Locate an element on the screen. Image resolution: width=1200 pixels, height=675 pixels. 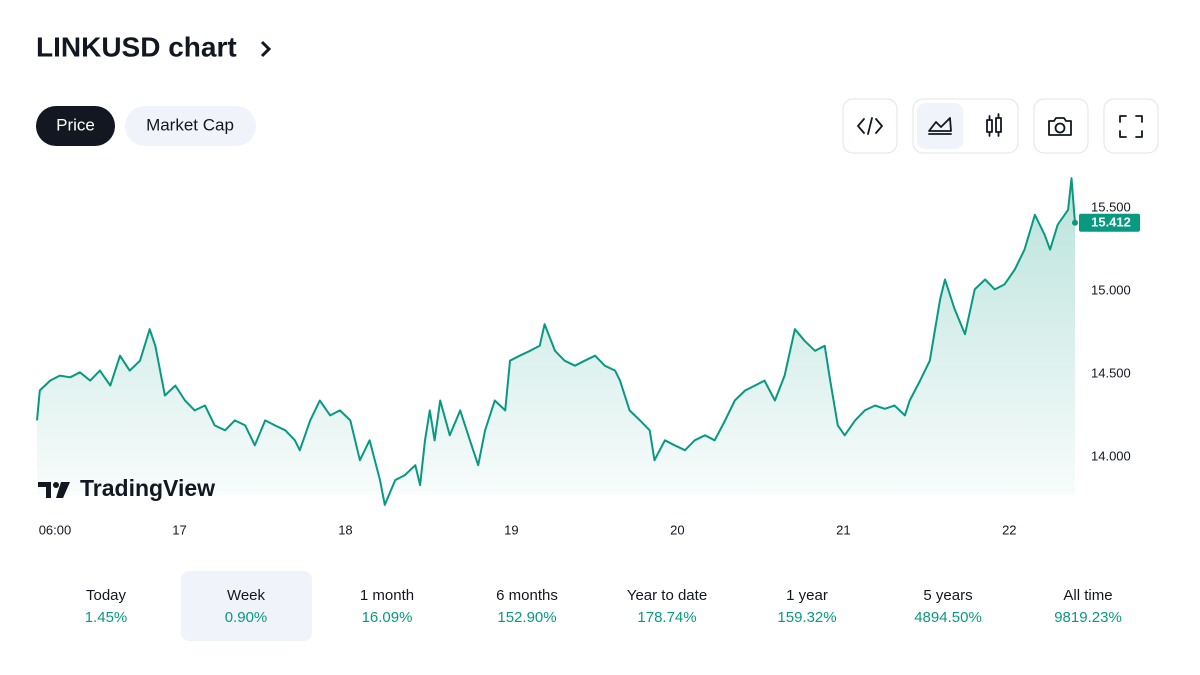
embed-button is located at coordinates (870, 126).